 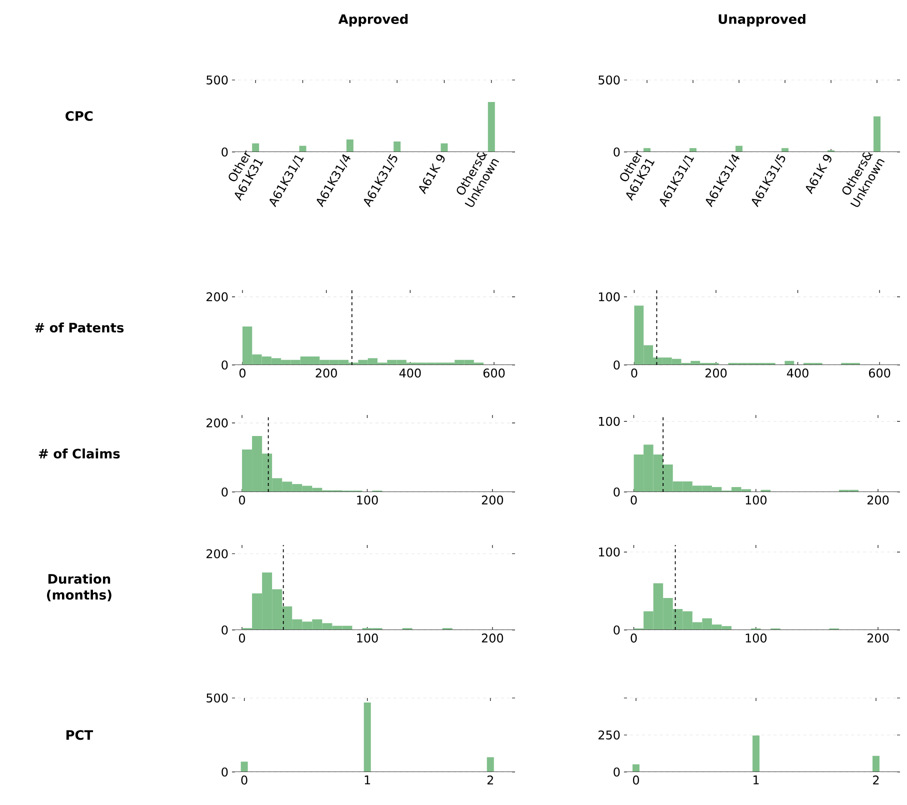 I want to click on y-axis-title: Duration (months), so click(x=79, y=588).